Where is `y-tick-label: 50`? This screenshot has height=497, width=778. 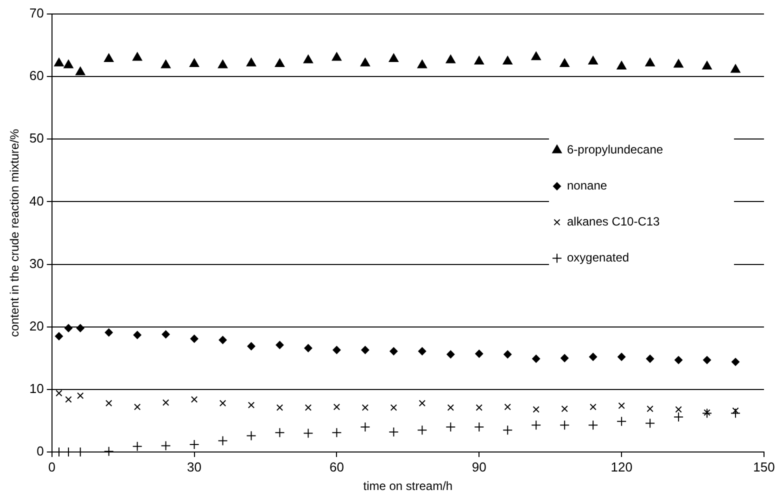 y-tick-label: 50 is located at coordinates (36, 138).